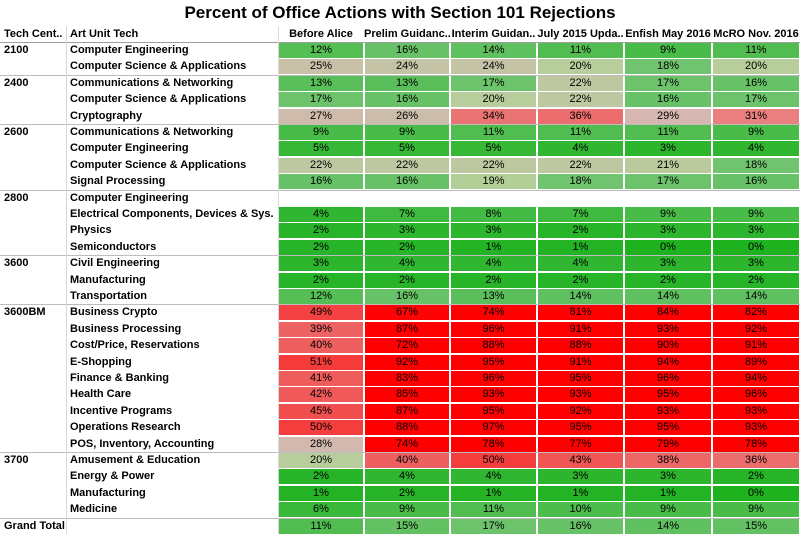  What do you see at coordinates (16, 197) in the screenshot?
I see `tech-center-label: 2800` at bounding box center [16, 197].